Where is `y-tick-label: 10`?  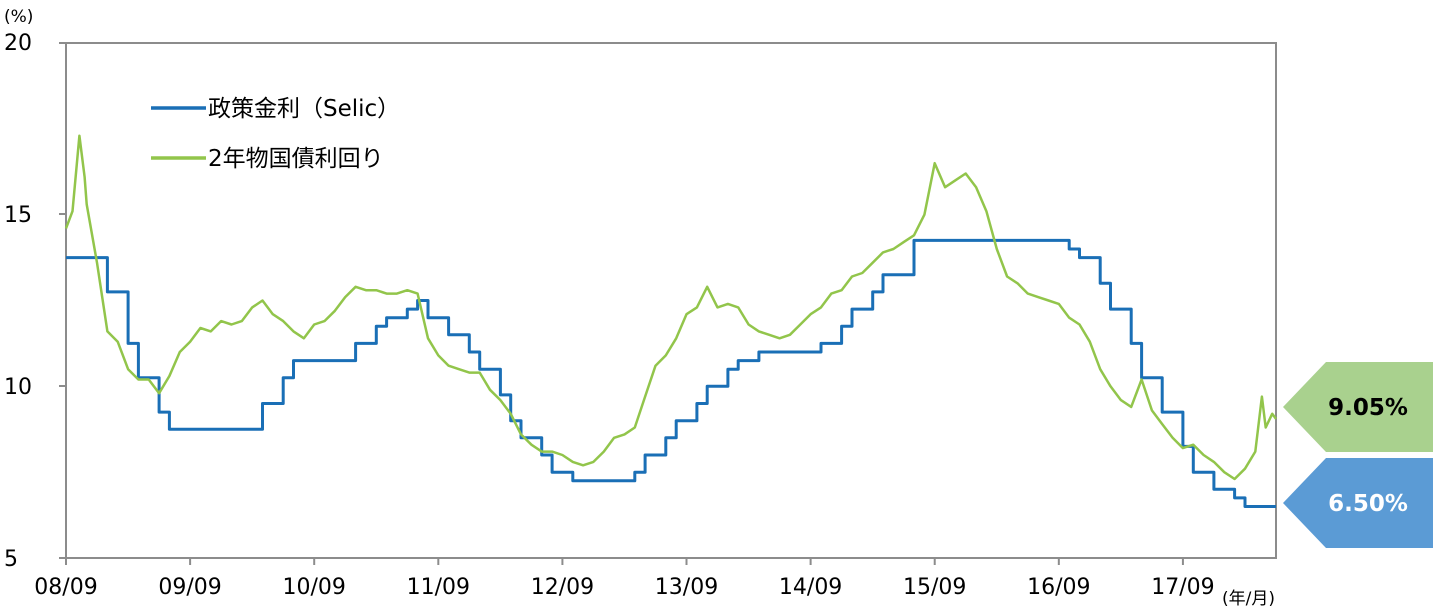 y-tick-label: 10 is located at coordinates (18, 387).